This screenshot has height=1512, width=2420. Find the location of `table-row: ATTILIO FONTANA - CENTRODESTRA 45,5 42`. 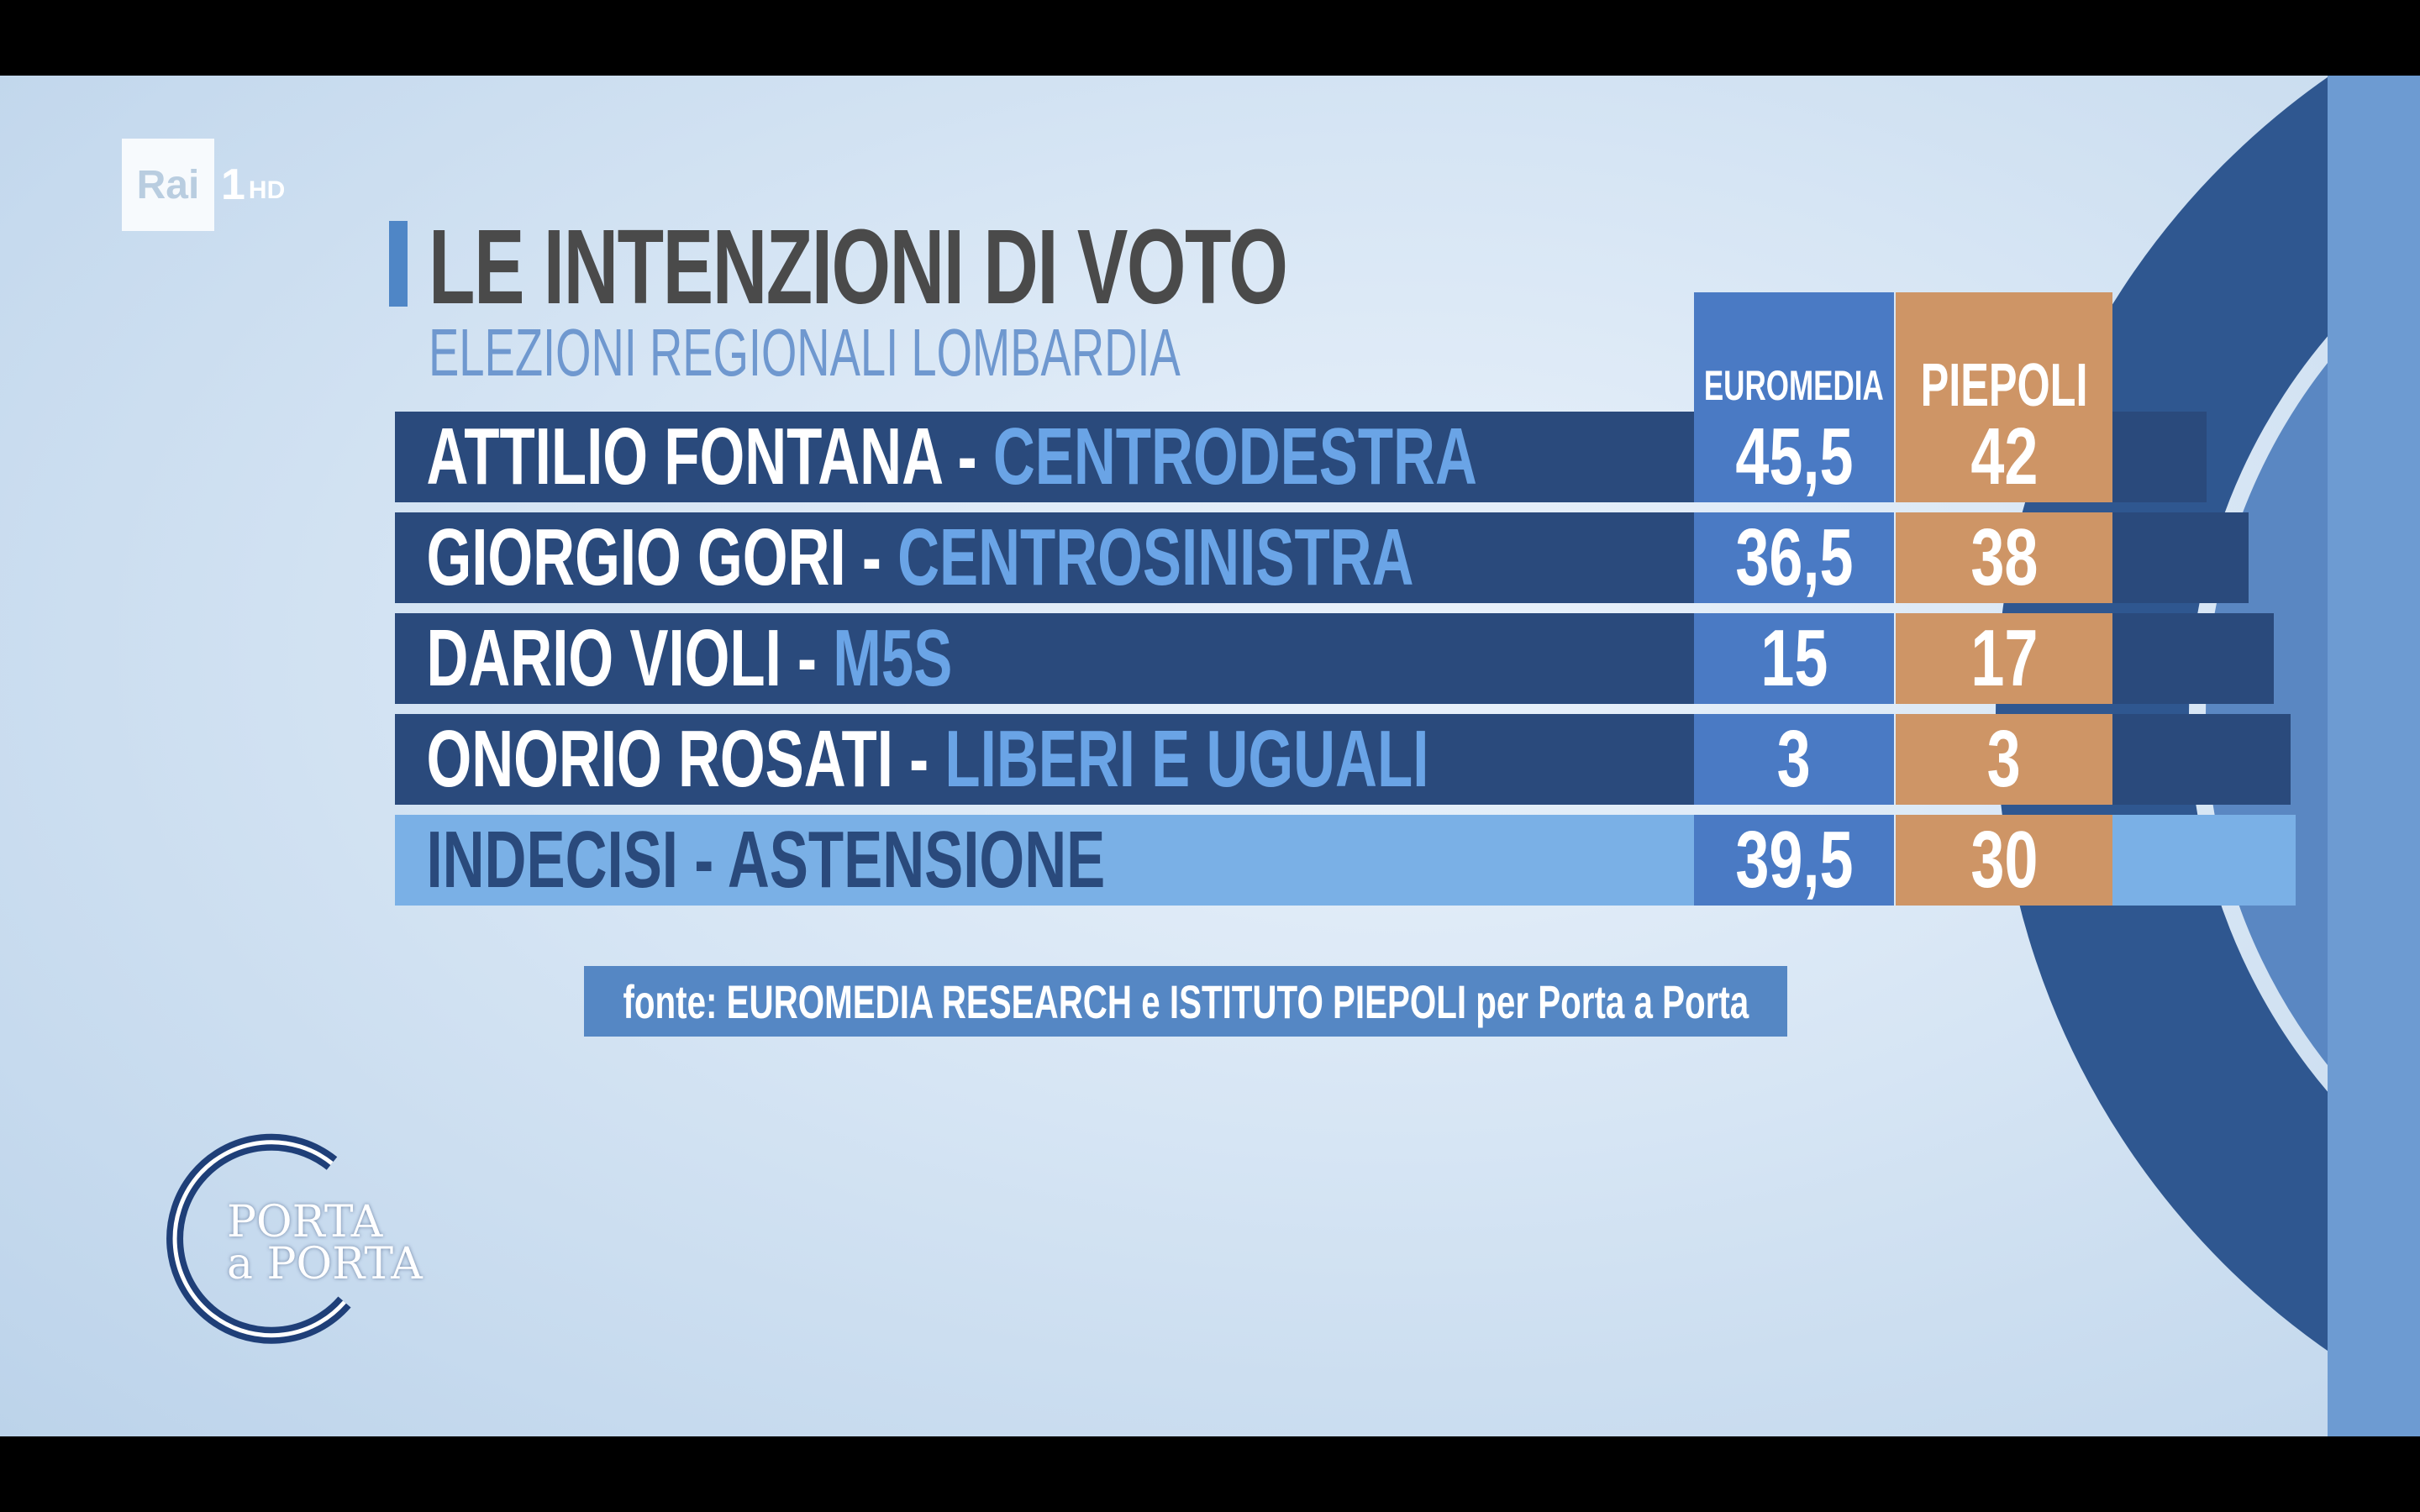

table-row: ATTILIO FONTANA - CENTRODESTRA 45,5 42 is located at coordinates (1301, 457).